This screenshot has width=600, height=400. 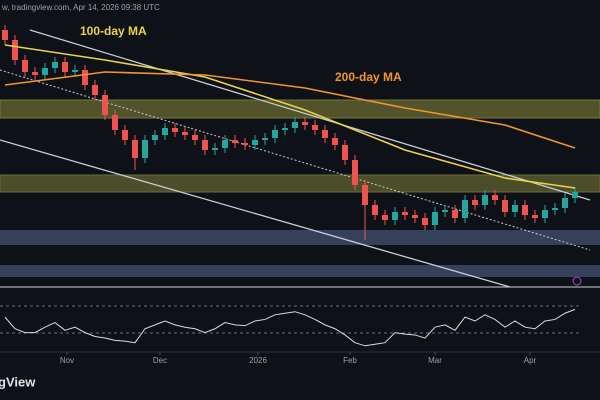 What do you see at coordinates (577, 281) in the screenshot?
I see `event-icon` at bounding box center [577, 281].